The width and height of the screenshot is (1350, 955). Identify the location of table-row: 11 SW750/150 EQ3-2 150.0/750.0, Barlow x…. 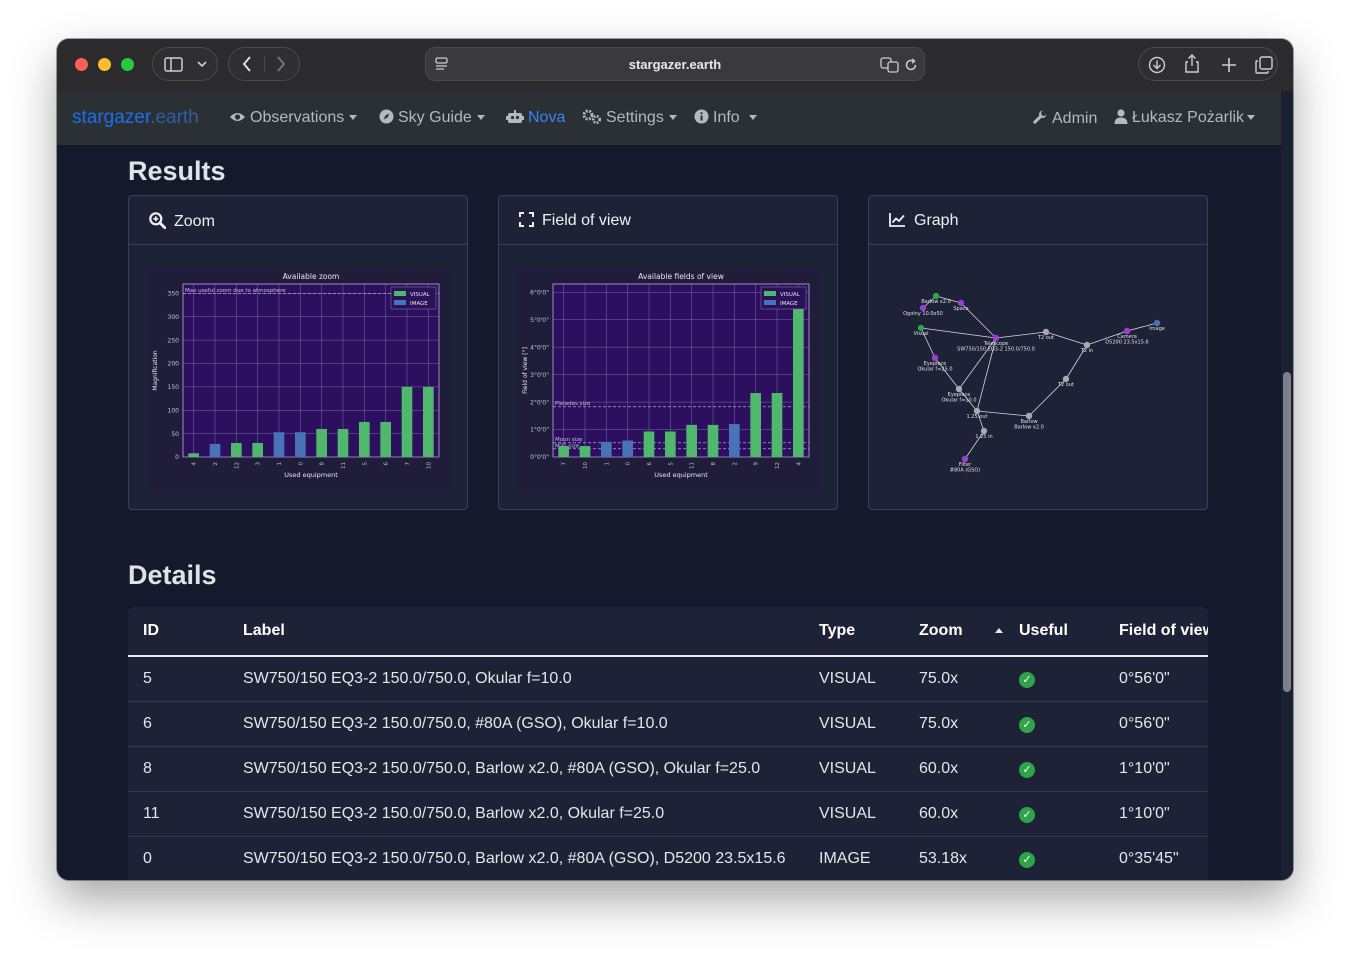
(668, 814).